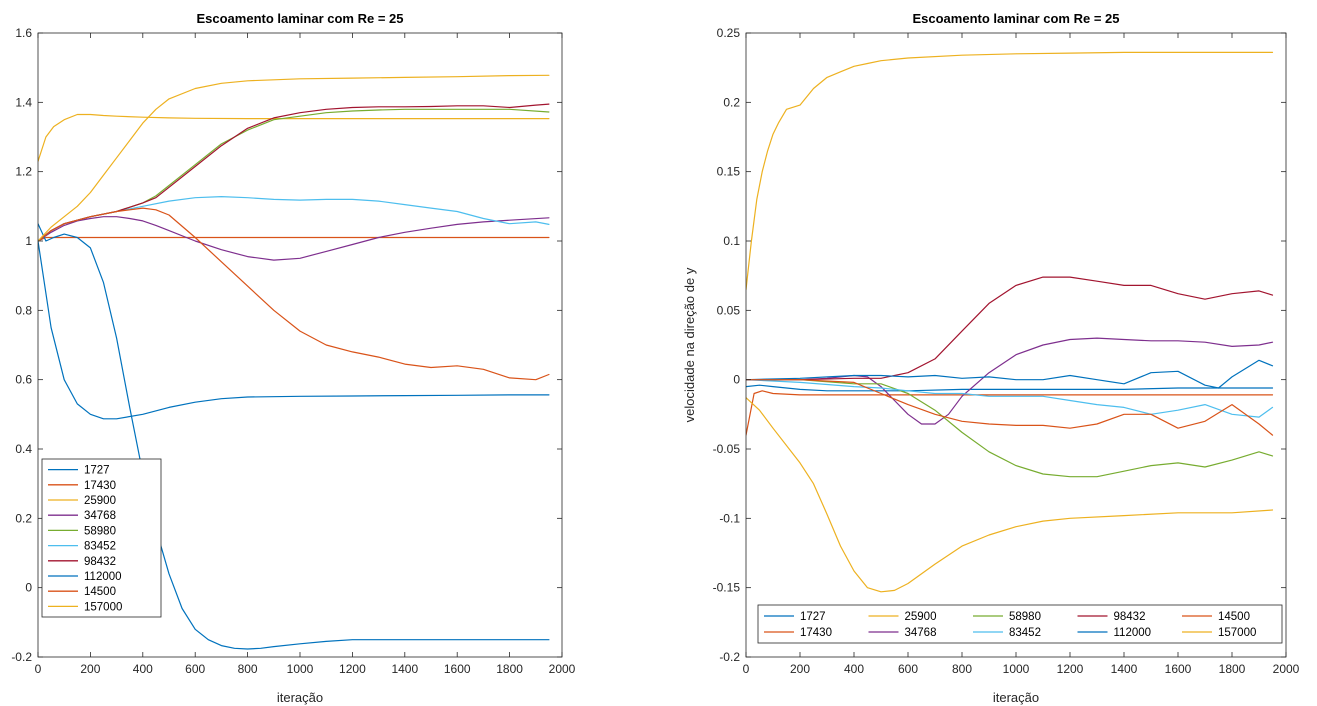  I want to click on y-tick-label: 1, so click(28, 241).